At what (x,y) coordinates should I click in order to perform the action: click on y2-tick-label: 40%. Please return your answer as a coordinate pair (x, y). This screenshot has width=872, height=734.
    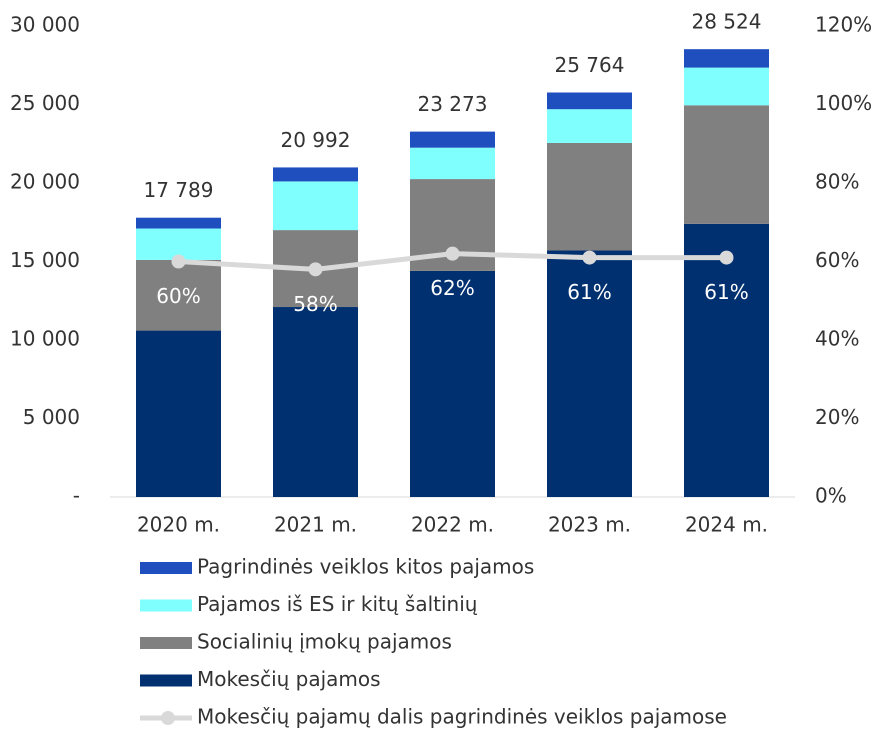
    Looking at the image, I should click on (837, 339).